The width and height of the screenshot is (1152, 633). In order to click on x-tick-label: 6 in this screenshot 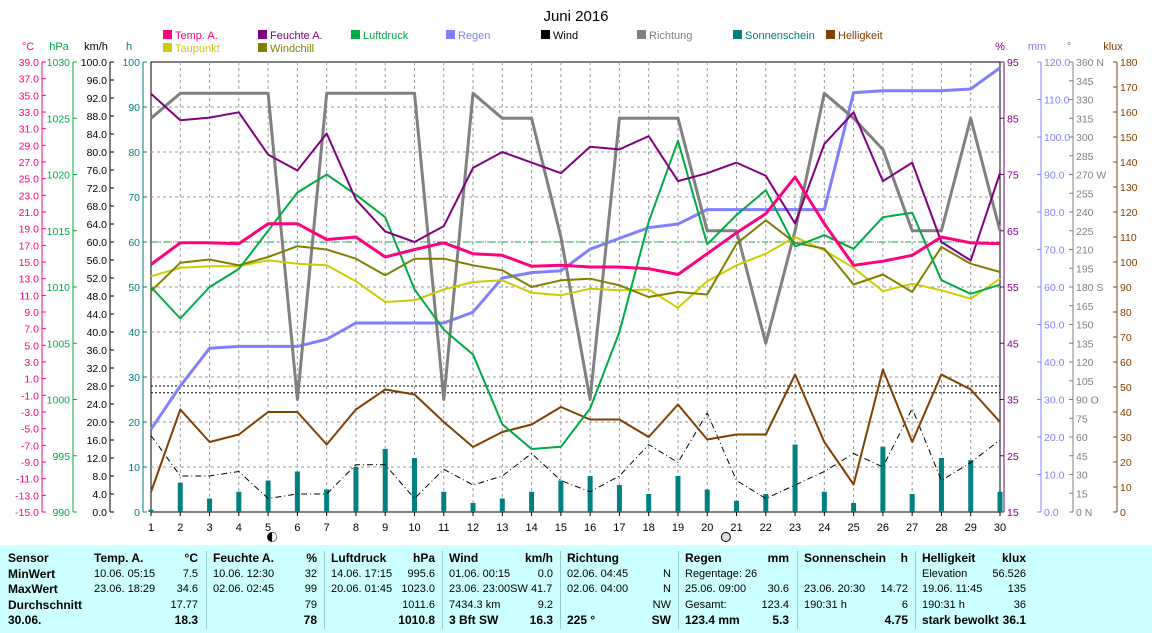, I will do `click(297, 528)`.